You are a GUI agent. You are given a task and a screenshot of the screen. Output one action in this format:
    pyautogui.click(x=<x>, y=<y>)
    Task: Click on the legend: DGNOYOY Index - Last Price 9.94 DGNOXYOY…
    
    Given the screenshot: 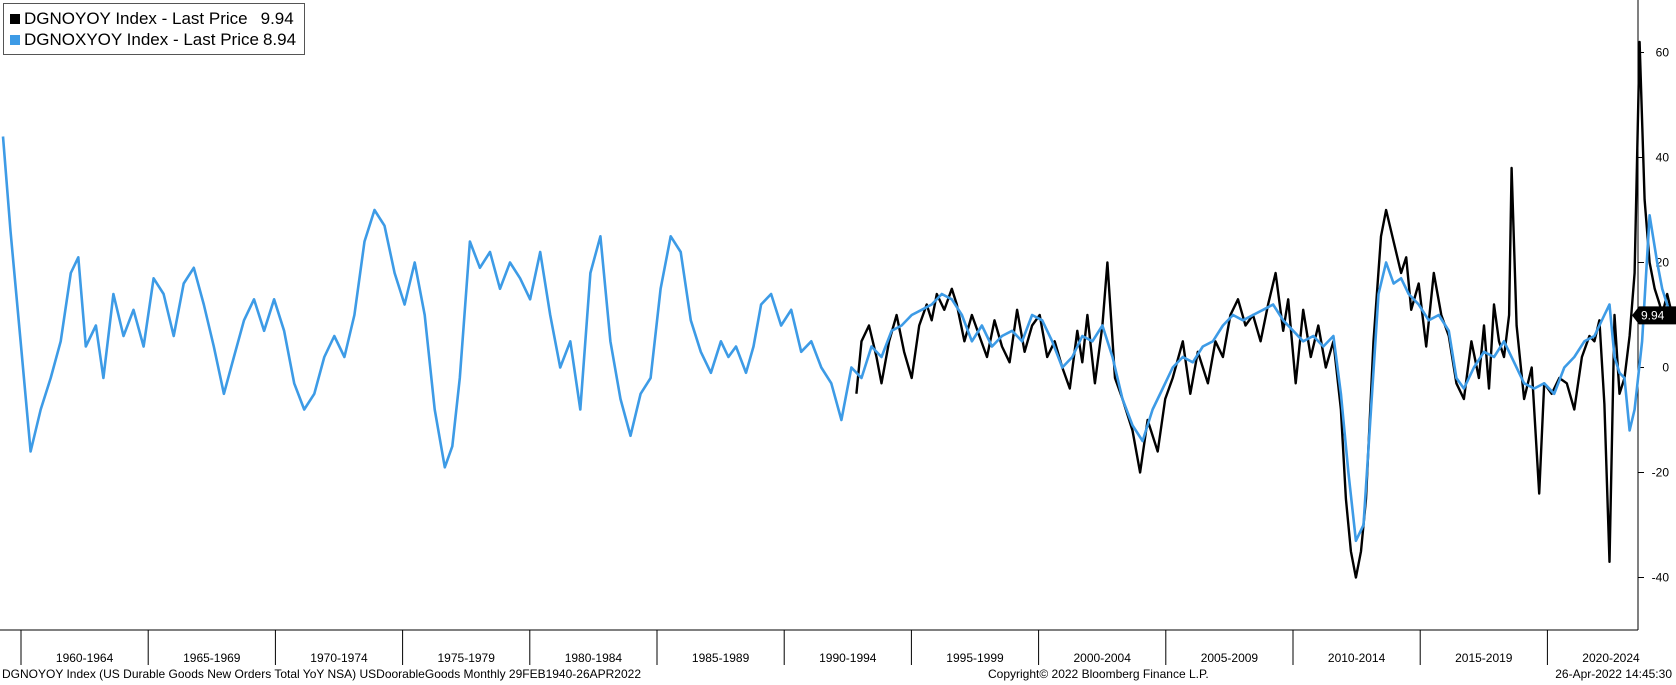 What is the action you would take?
    pyautogui.click(x=154, y=29)
    